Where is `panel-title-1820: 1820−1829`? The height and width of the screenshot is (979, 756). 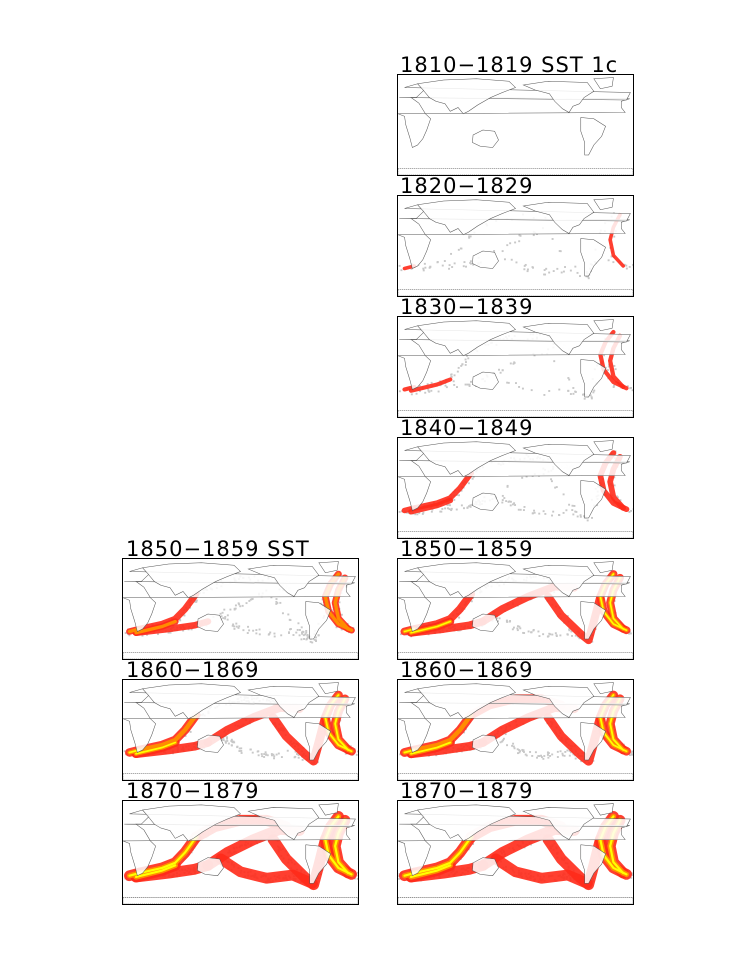 panel-title-1820: 1820−1829 is located at coordinates (467, 186).